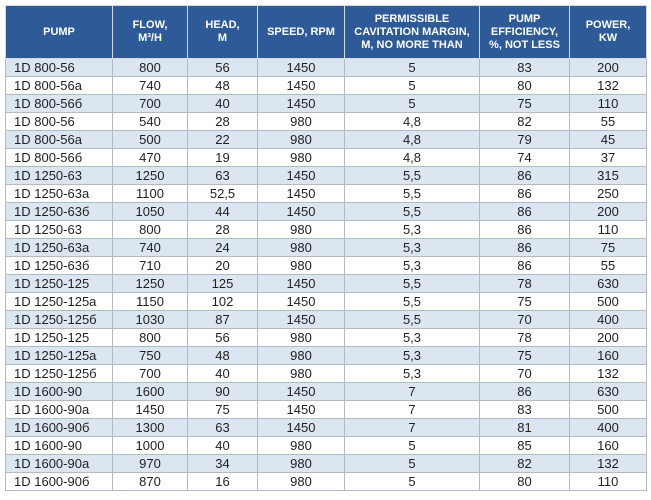 This screenshot has width=651, height=500. Describe the element at coordinates (222, 337) in the screenshot. I see `cell-head: 56` at that location.